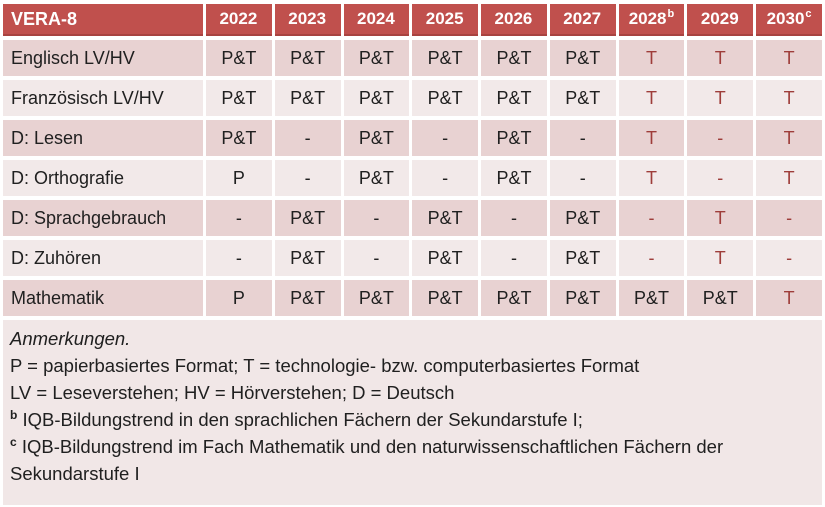 The image size is (825, 507). Describe the element at coordinates (103, 20) in the screenshot. I see `table-title-cell: VERA-8` at that location.